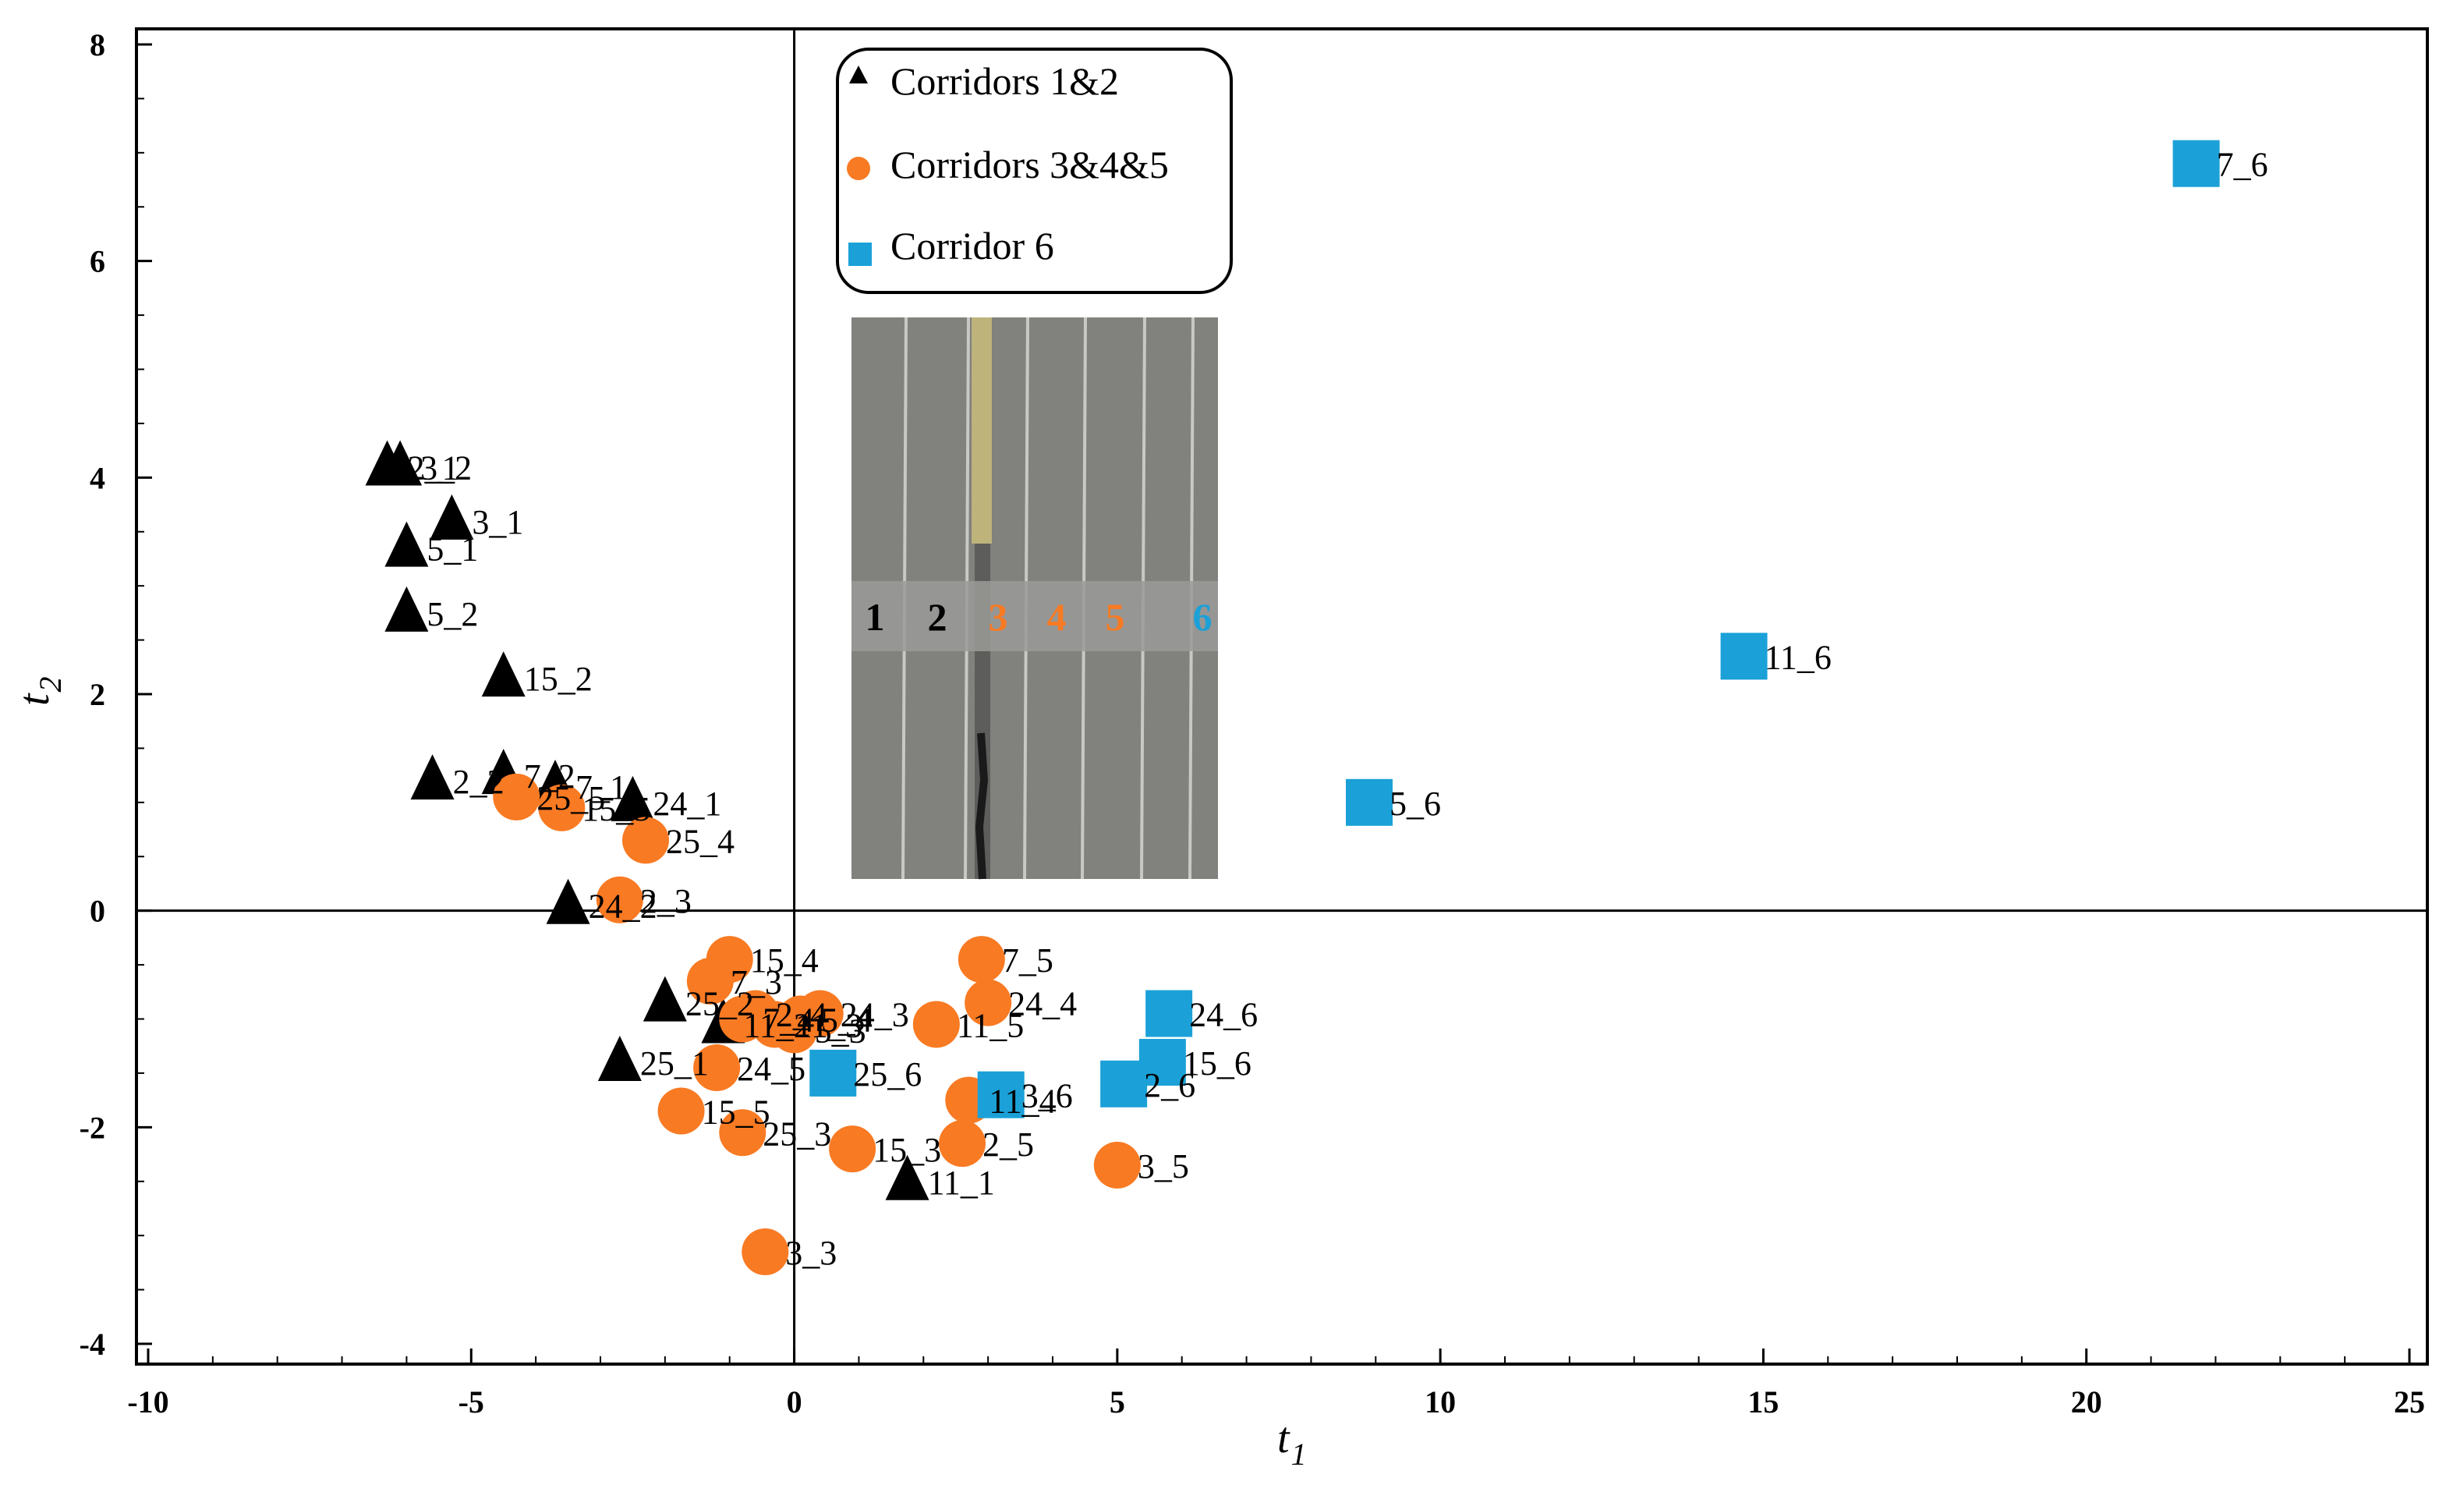 The height and width of the screenshot is (1492, 2464). Describe the element at coordinates (701, 841) in the screenshot. I see `point-label: 25_4` at that location.